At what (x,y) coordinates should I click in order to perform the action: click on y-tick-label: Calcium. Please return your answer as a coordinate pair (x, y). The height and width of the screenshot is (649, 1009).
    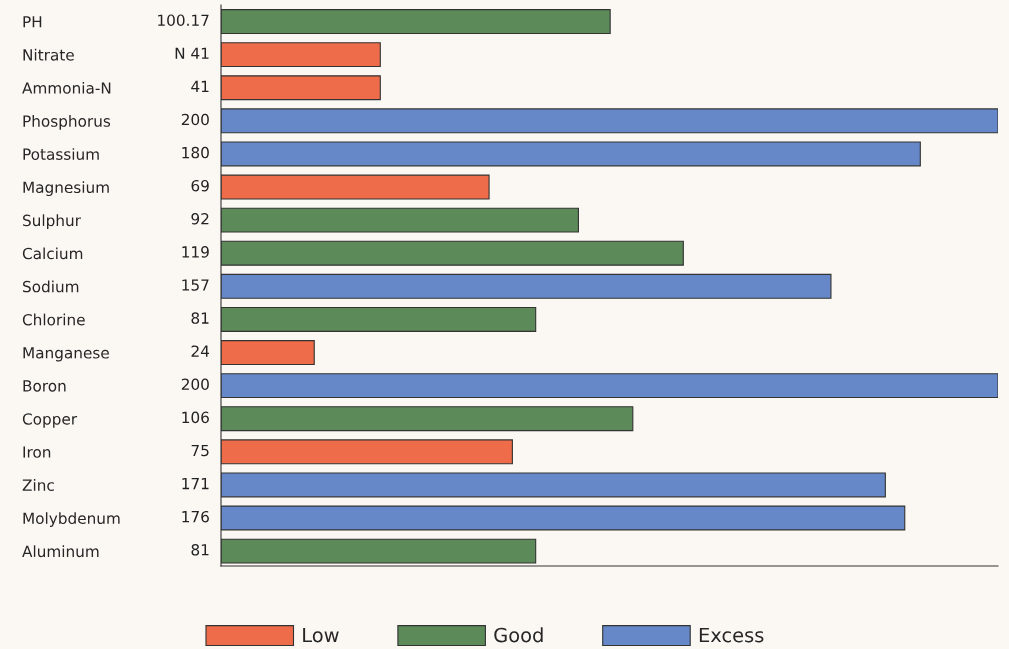
    Looking at the image, I should click on (52, 253).